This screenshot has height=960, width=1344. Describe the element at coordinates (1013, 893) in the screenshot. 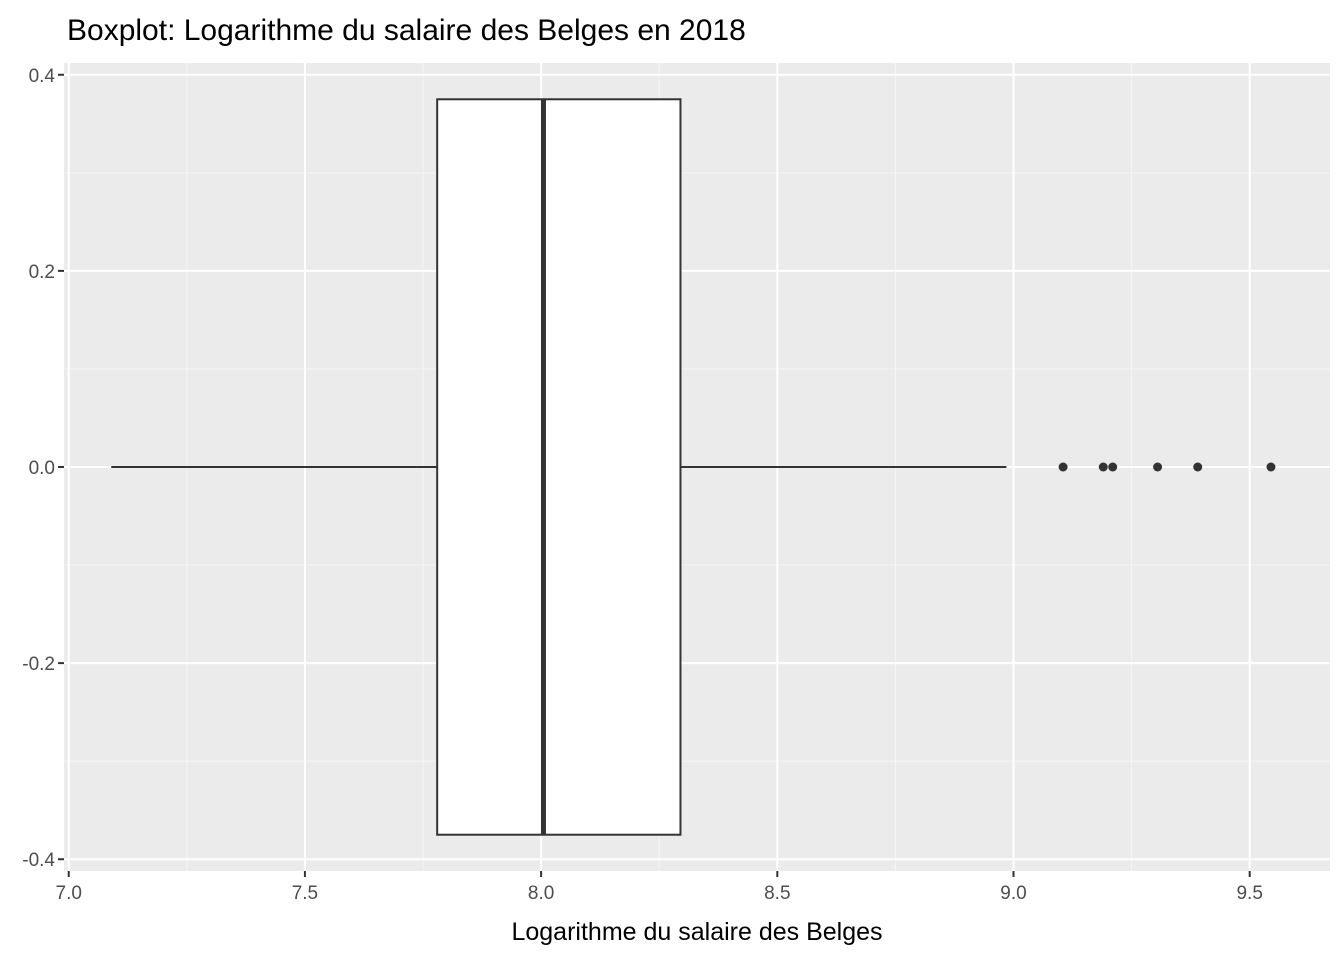

I see `x-tick-label: 9.0` at that location.